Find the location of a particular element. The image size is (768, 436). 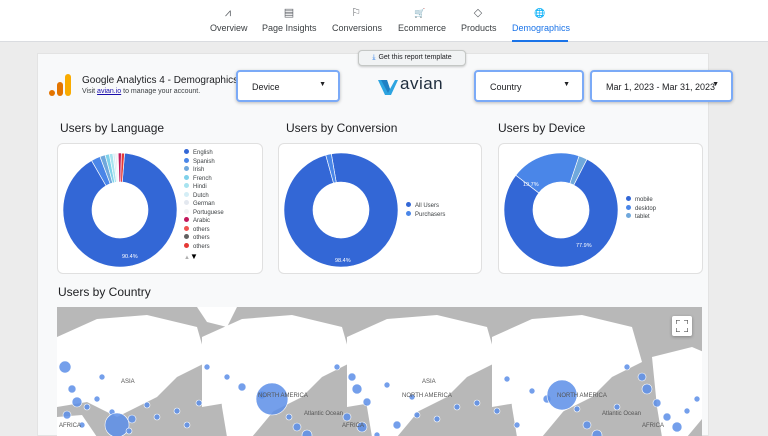

legend-item: All Users is located at coordinates (425, 206).